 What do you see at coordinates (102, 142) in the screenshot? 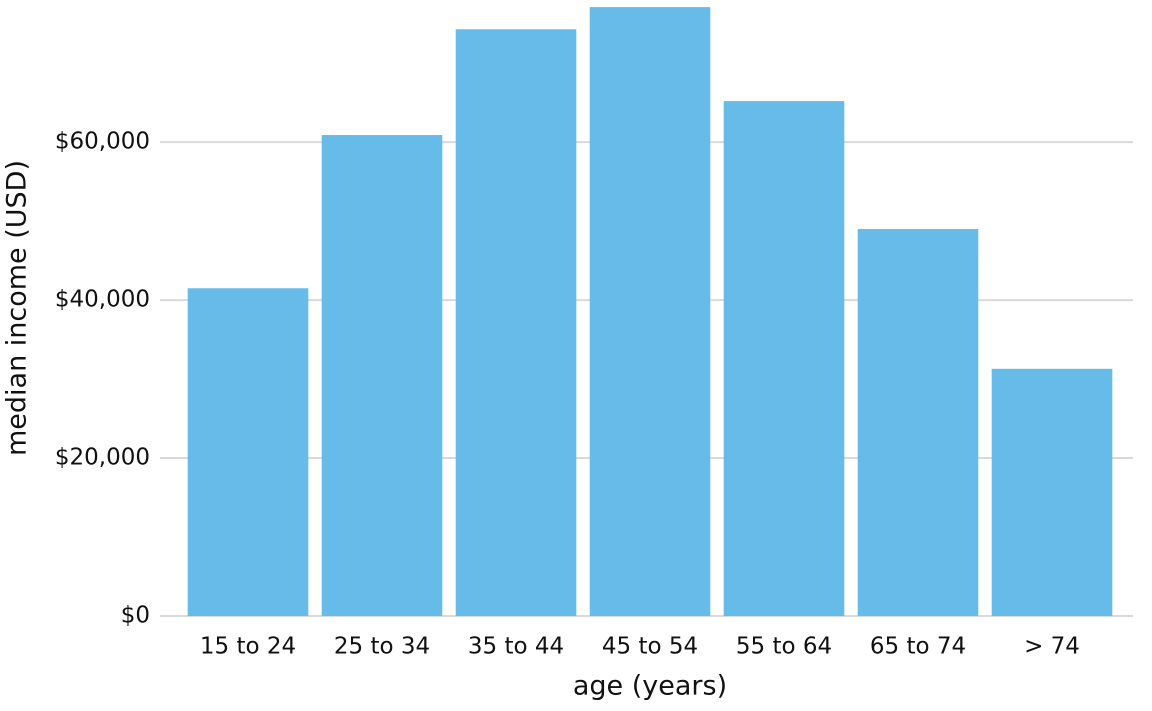
I see `y-tick-label: $60,000` at bounding box center [102, 142].